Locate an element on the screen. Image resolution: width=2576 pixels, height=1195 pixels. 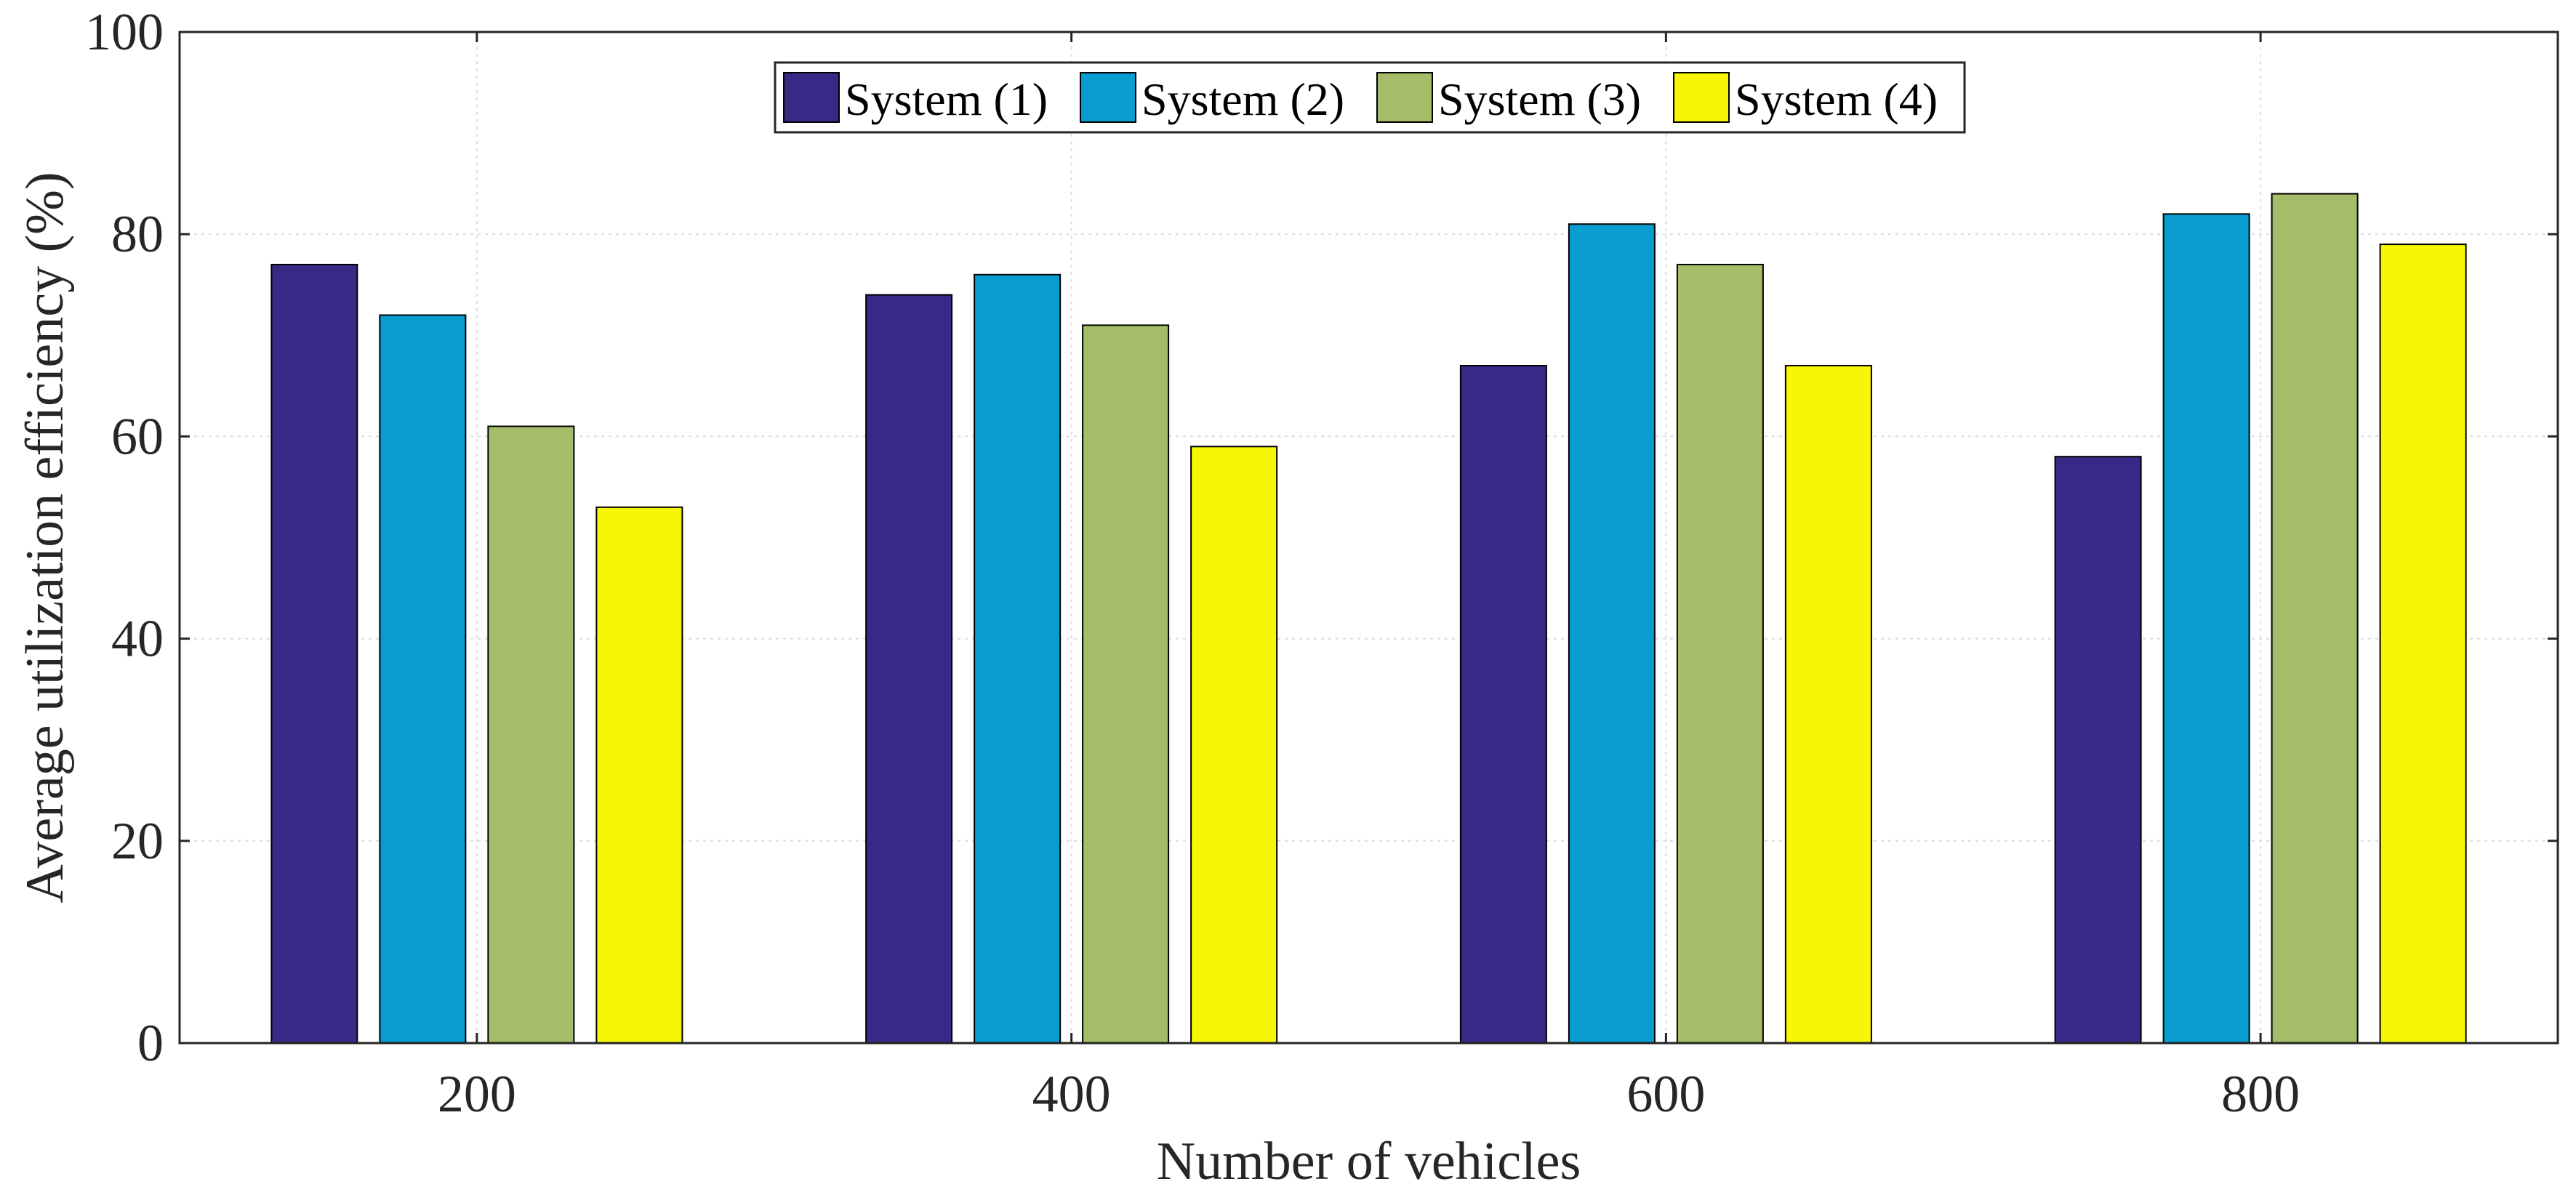
y-tick-label: 100 is located at coordinates (124, 32).